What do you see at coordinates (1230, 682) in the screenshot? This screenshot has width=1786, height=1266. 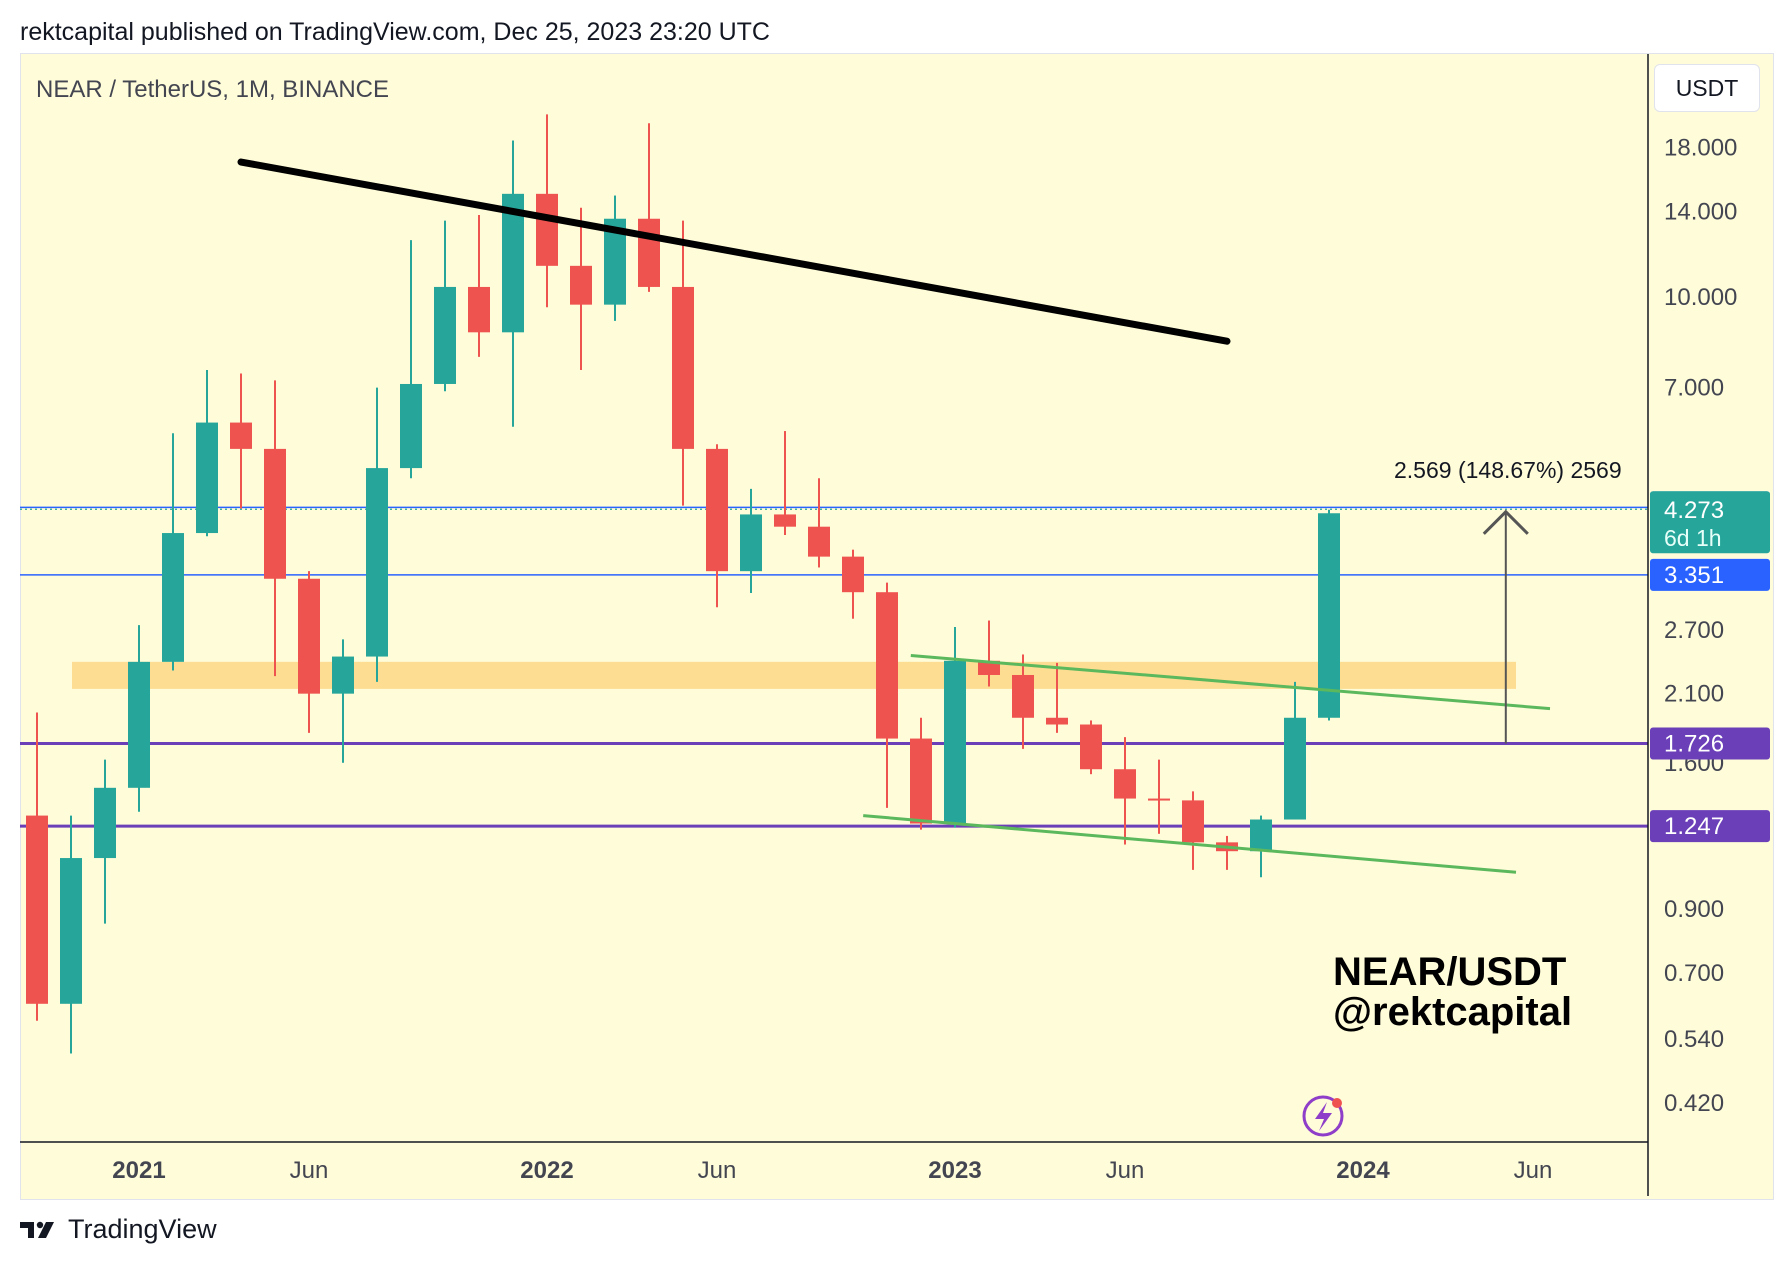 I see `channel-upper-line` at bounding box center [1230, 682].